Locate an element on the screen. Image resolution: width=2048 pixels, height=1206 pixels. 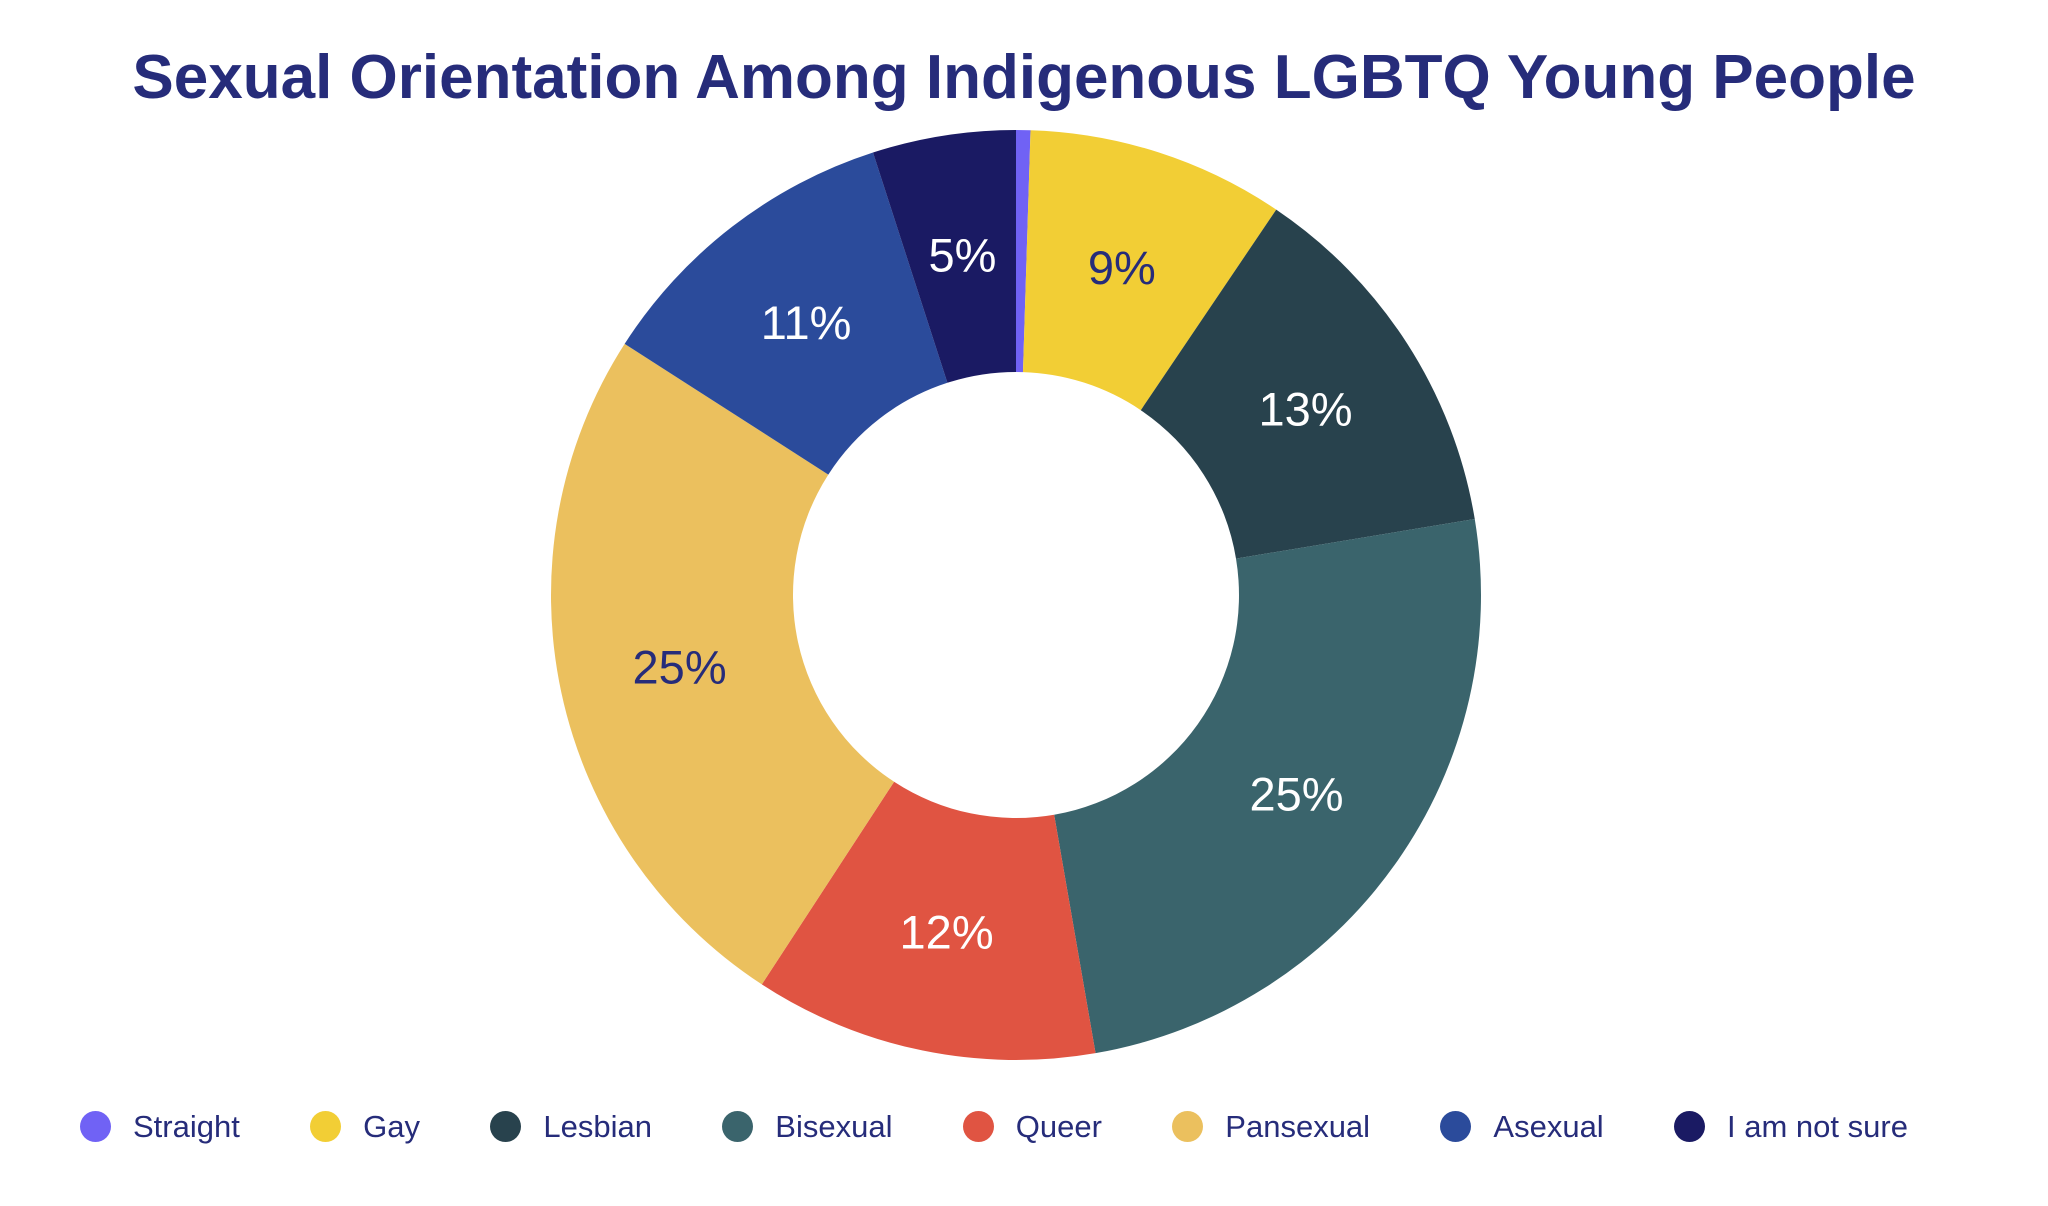
donut-segment-bisexual is located at coordinates (1267, 786).